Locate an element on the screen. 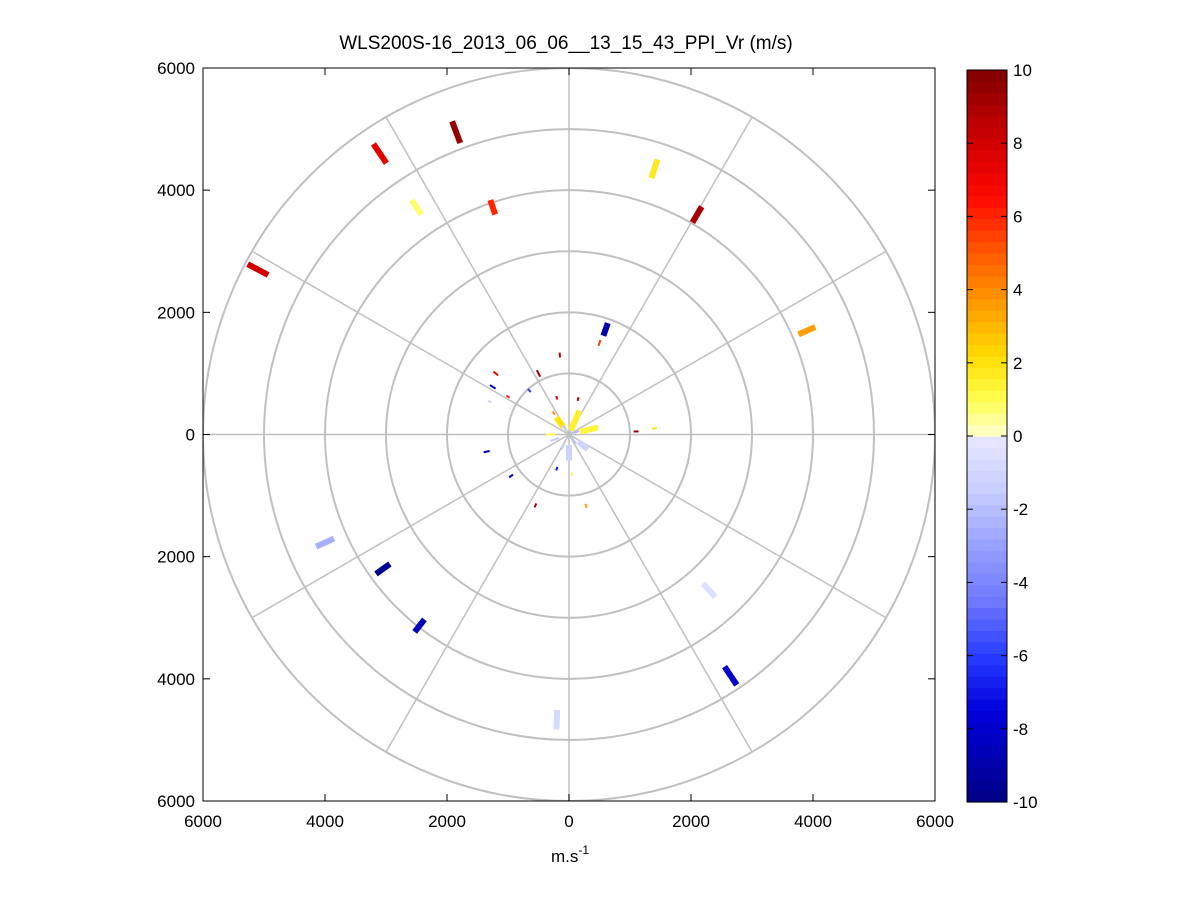 This screenshot has width=1201, height=901. colorbar-tick-label: 10 is located at coordinates (1022, 70).